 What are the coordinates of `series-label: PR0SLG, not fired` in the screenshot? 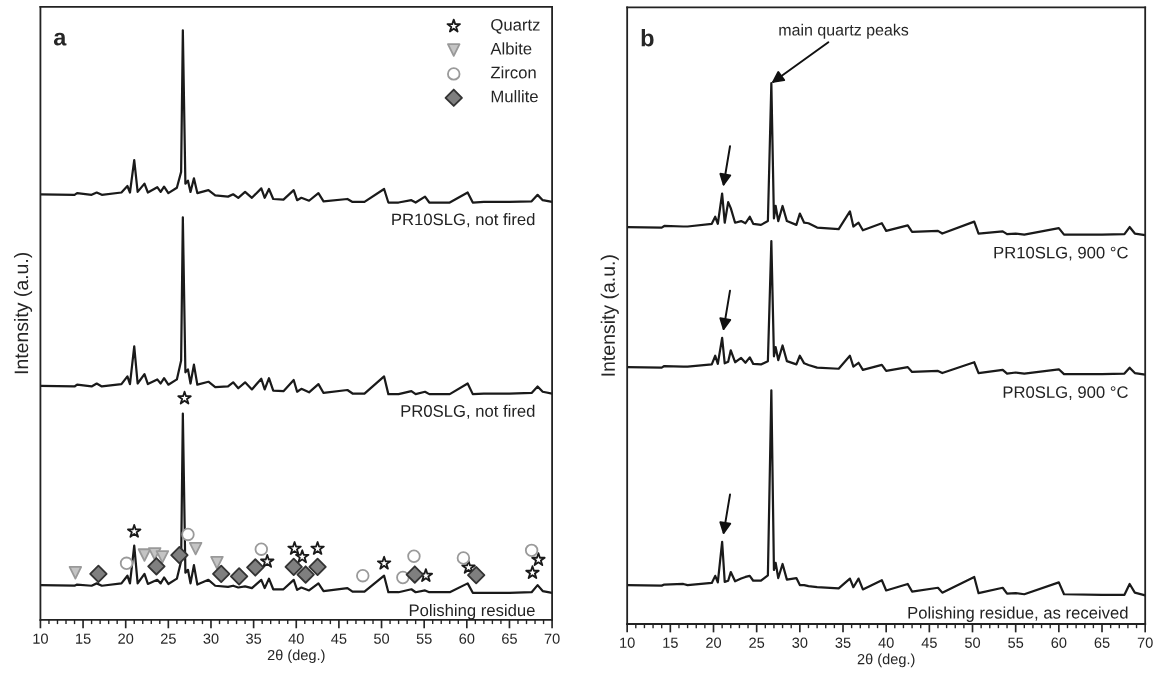 It's located at (468, 411).